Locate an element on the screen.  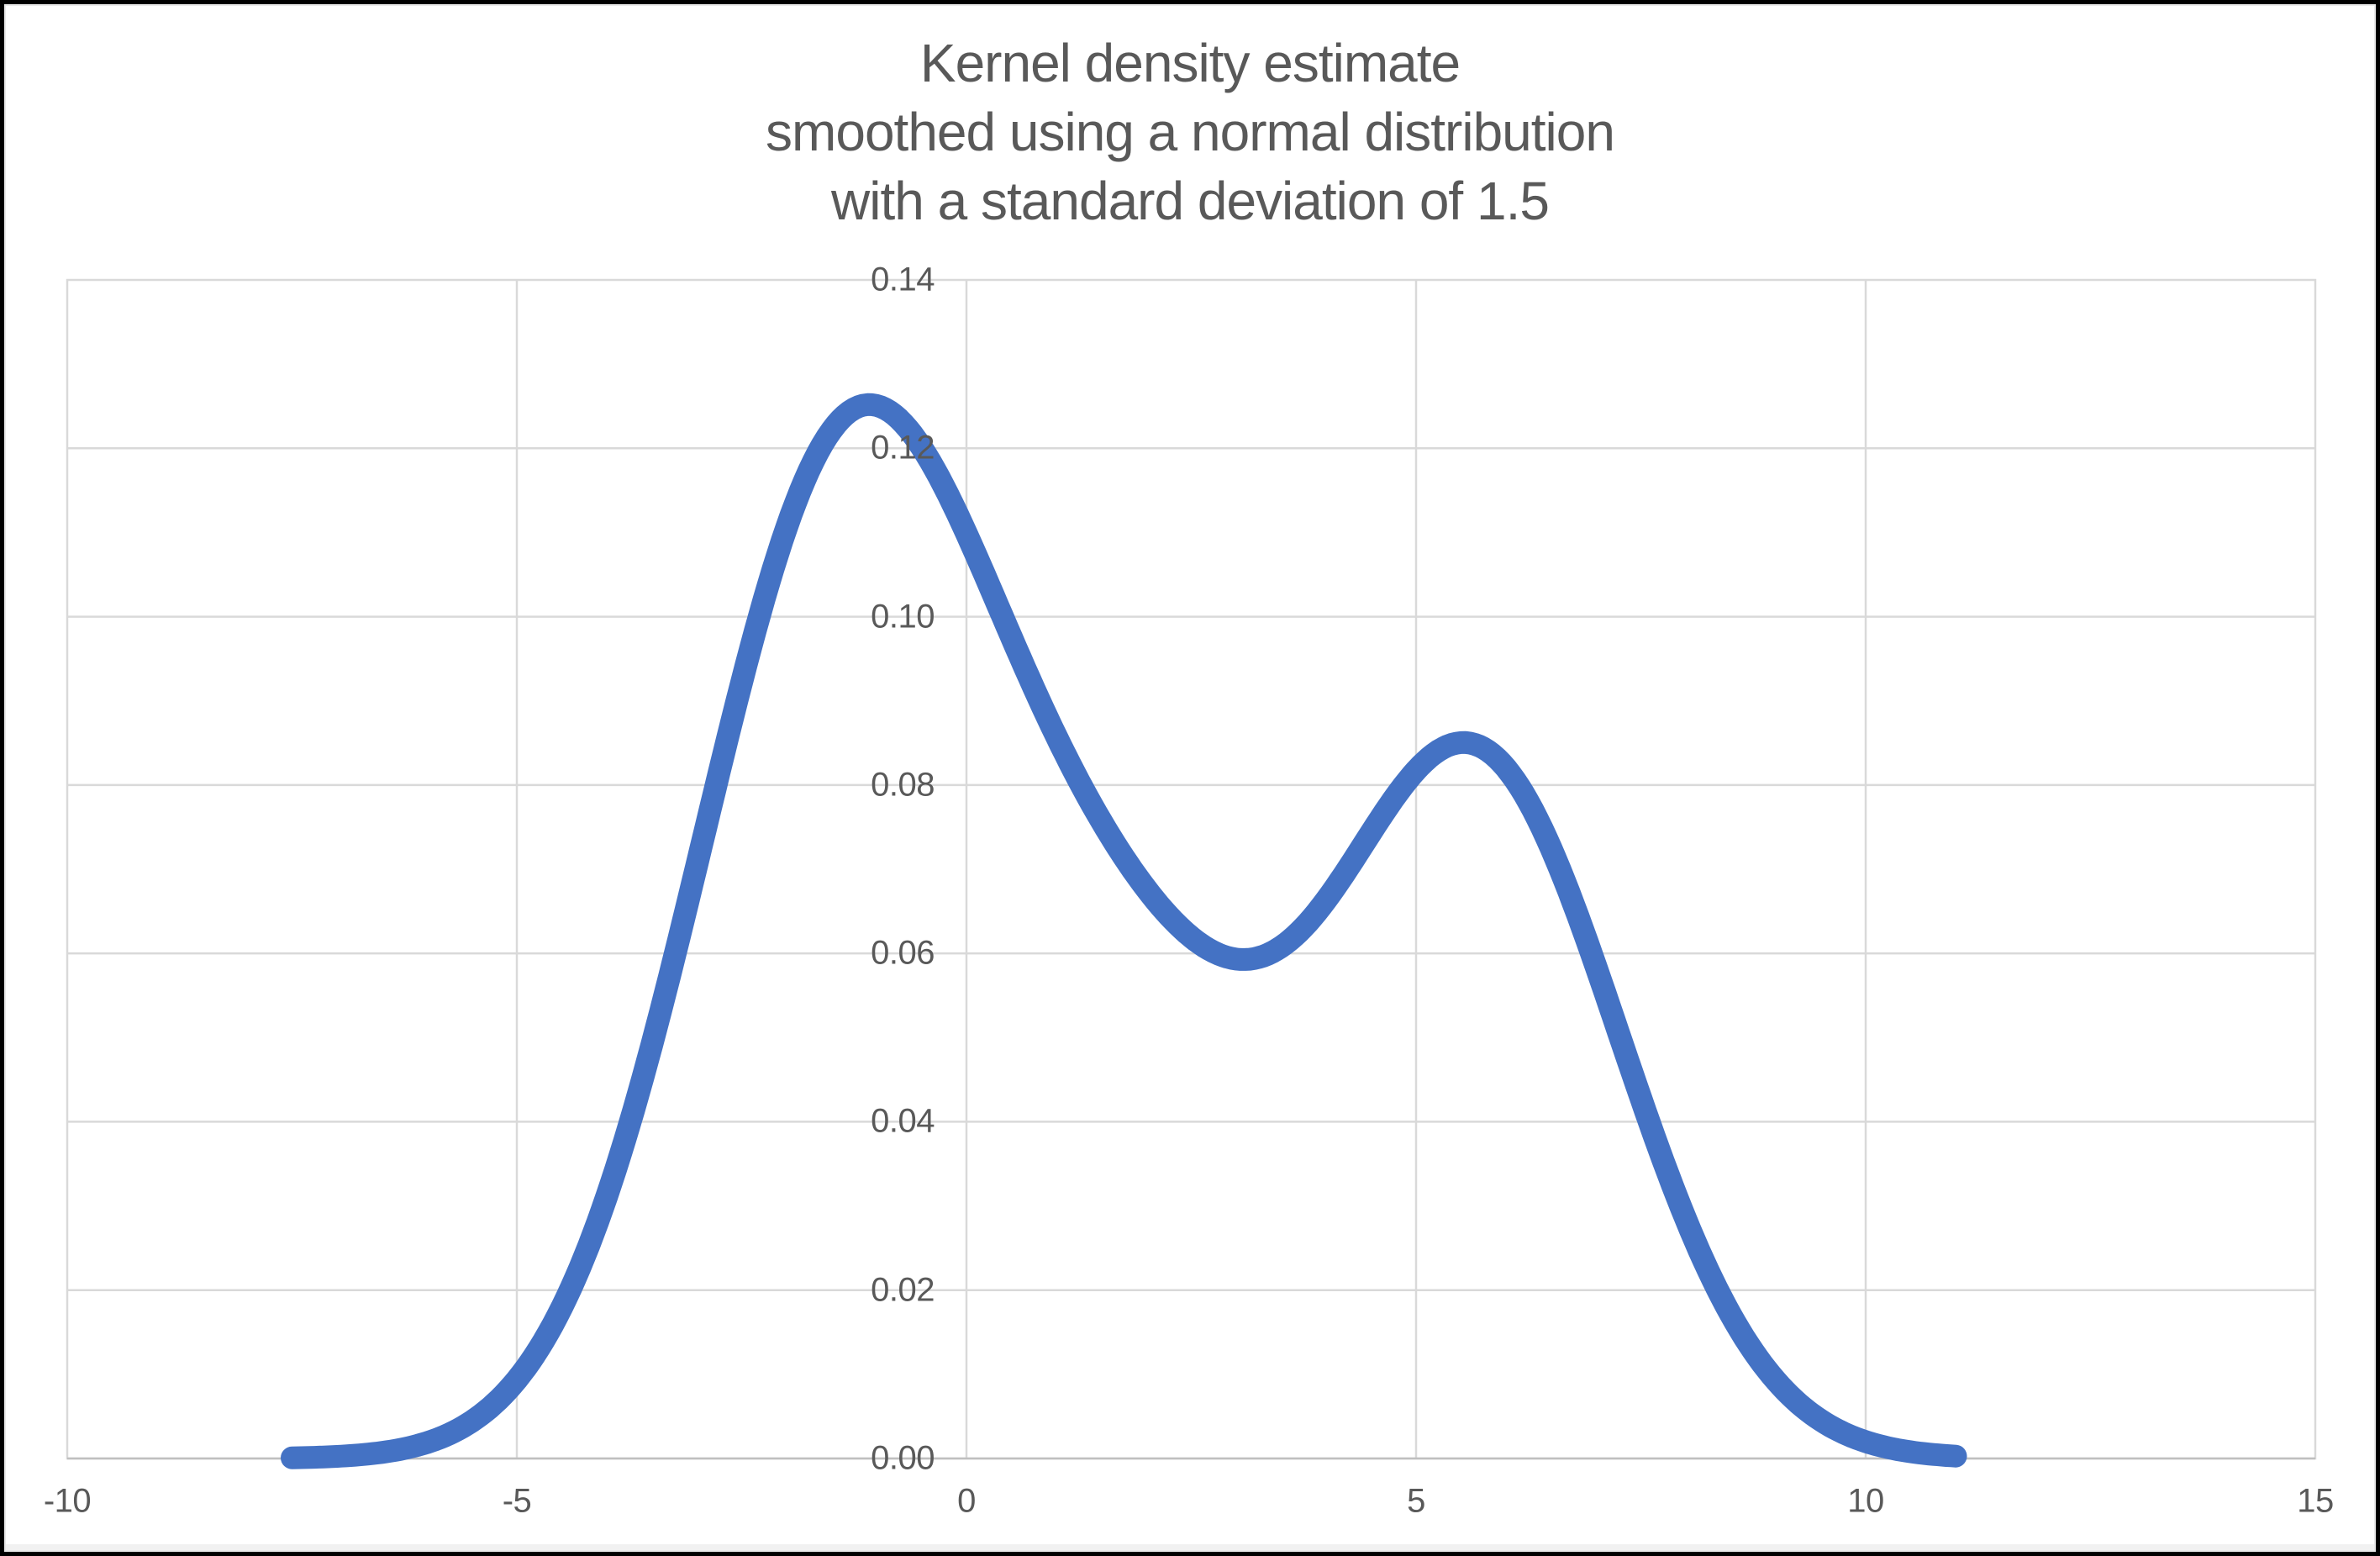
y-axis-tick-label: 0.02 is located at coordinates (903, 1290).